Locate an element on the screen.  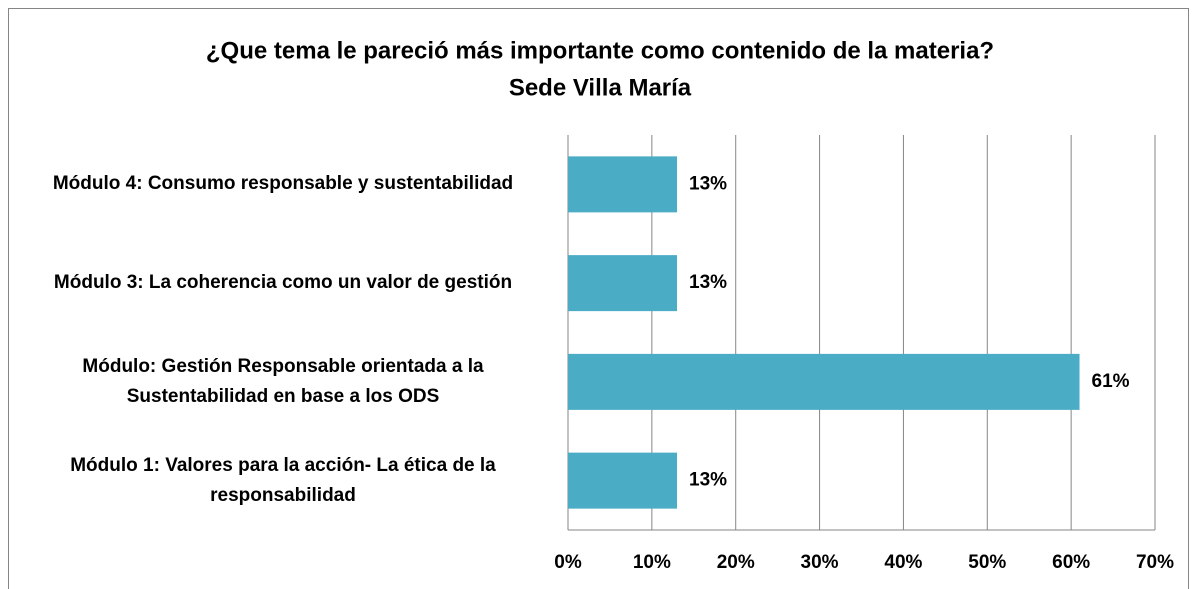
x-tick-label: 30% is located at coordinates (820, 562).